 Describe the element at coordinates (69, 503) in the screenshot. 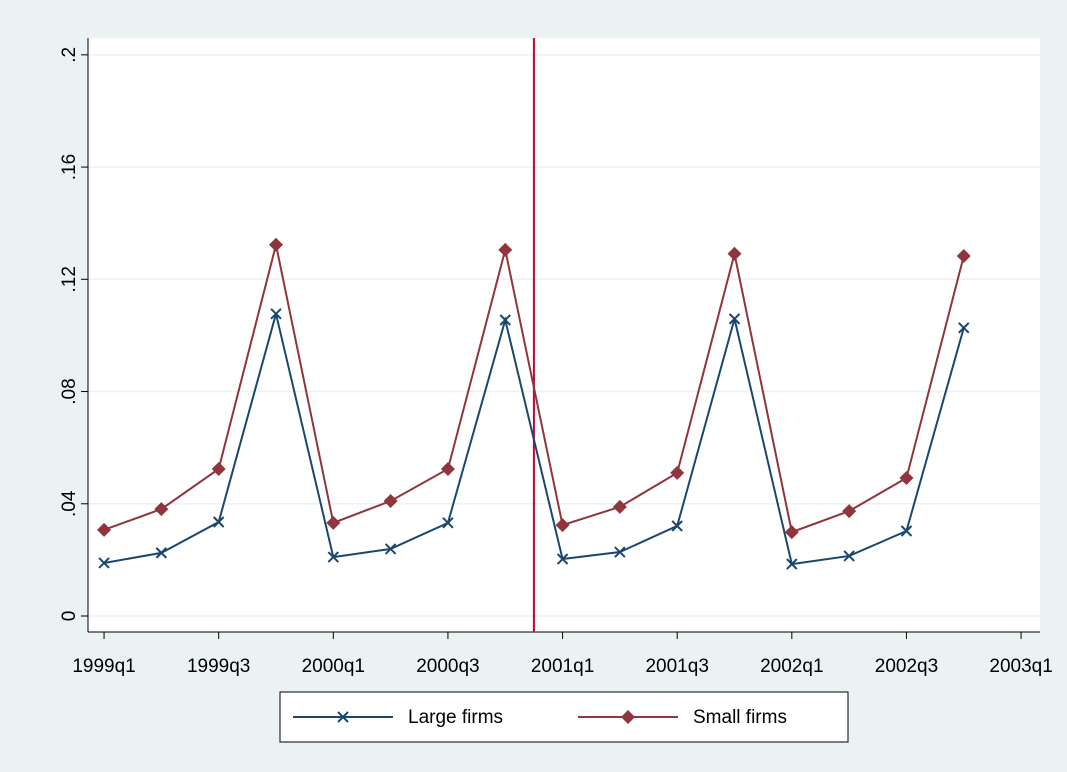

I see `y-tick-label: .04` at that location.